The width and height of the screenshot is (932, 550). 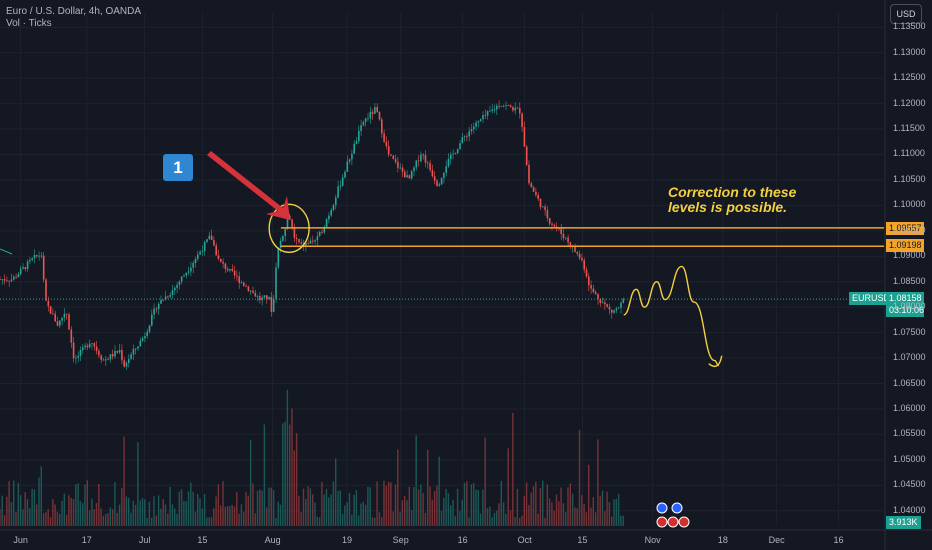 I want to click on projected-path, so click(x=671, y=316).